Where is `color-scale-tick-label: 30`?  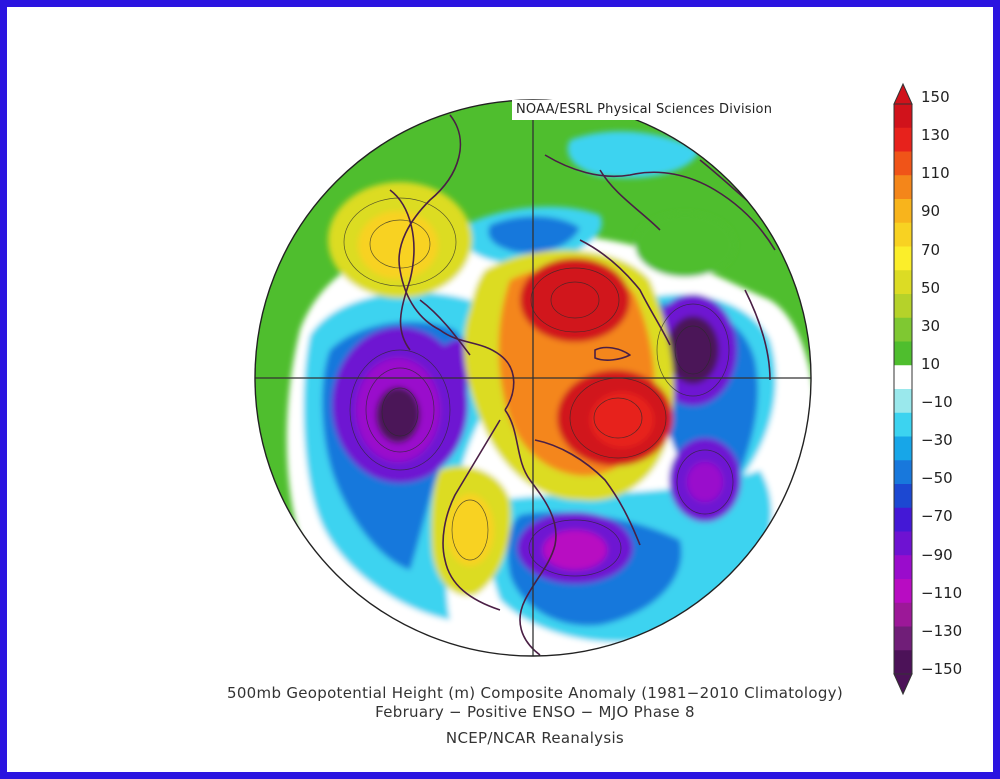 color-scale-tick-label: 30 is located at coordinates (931, 325).